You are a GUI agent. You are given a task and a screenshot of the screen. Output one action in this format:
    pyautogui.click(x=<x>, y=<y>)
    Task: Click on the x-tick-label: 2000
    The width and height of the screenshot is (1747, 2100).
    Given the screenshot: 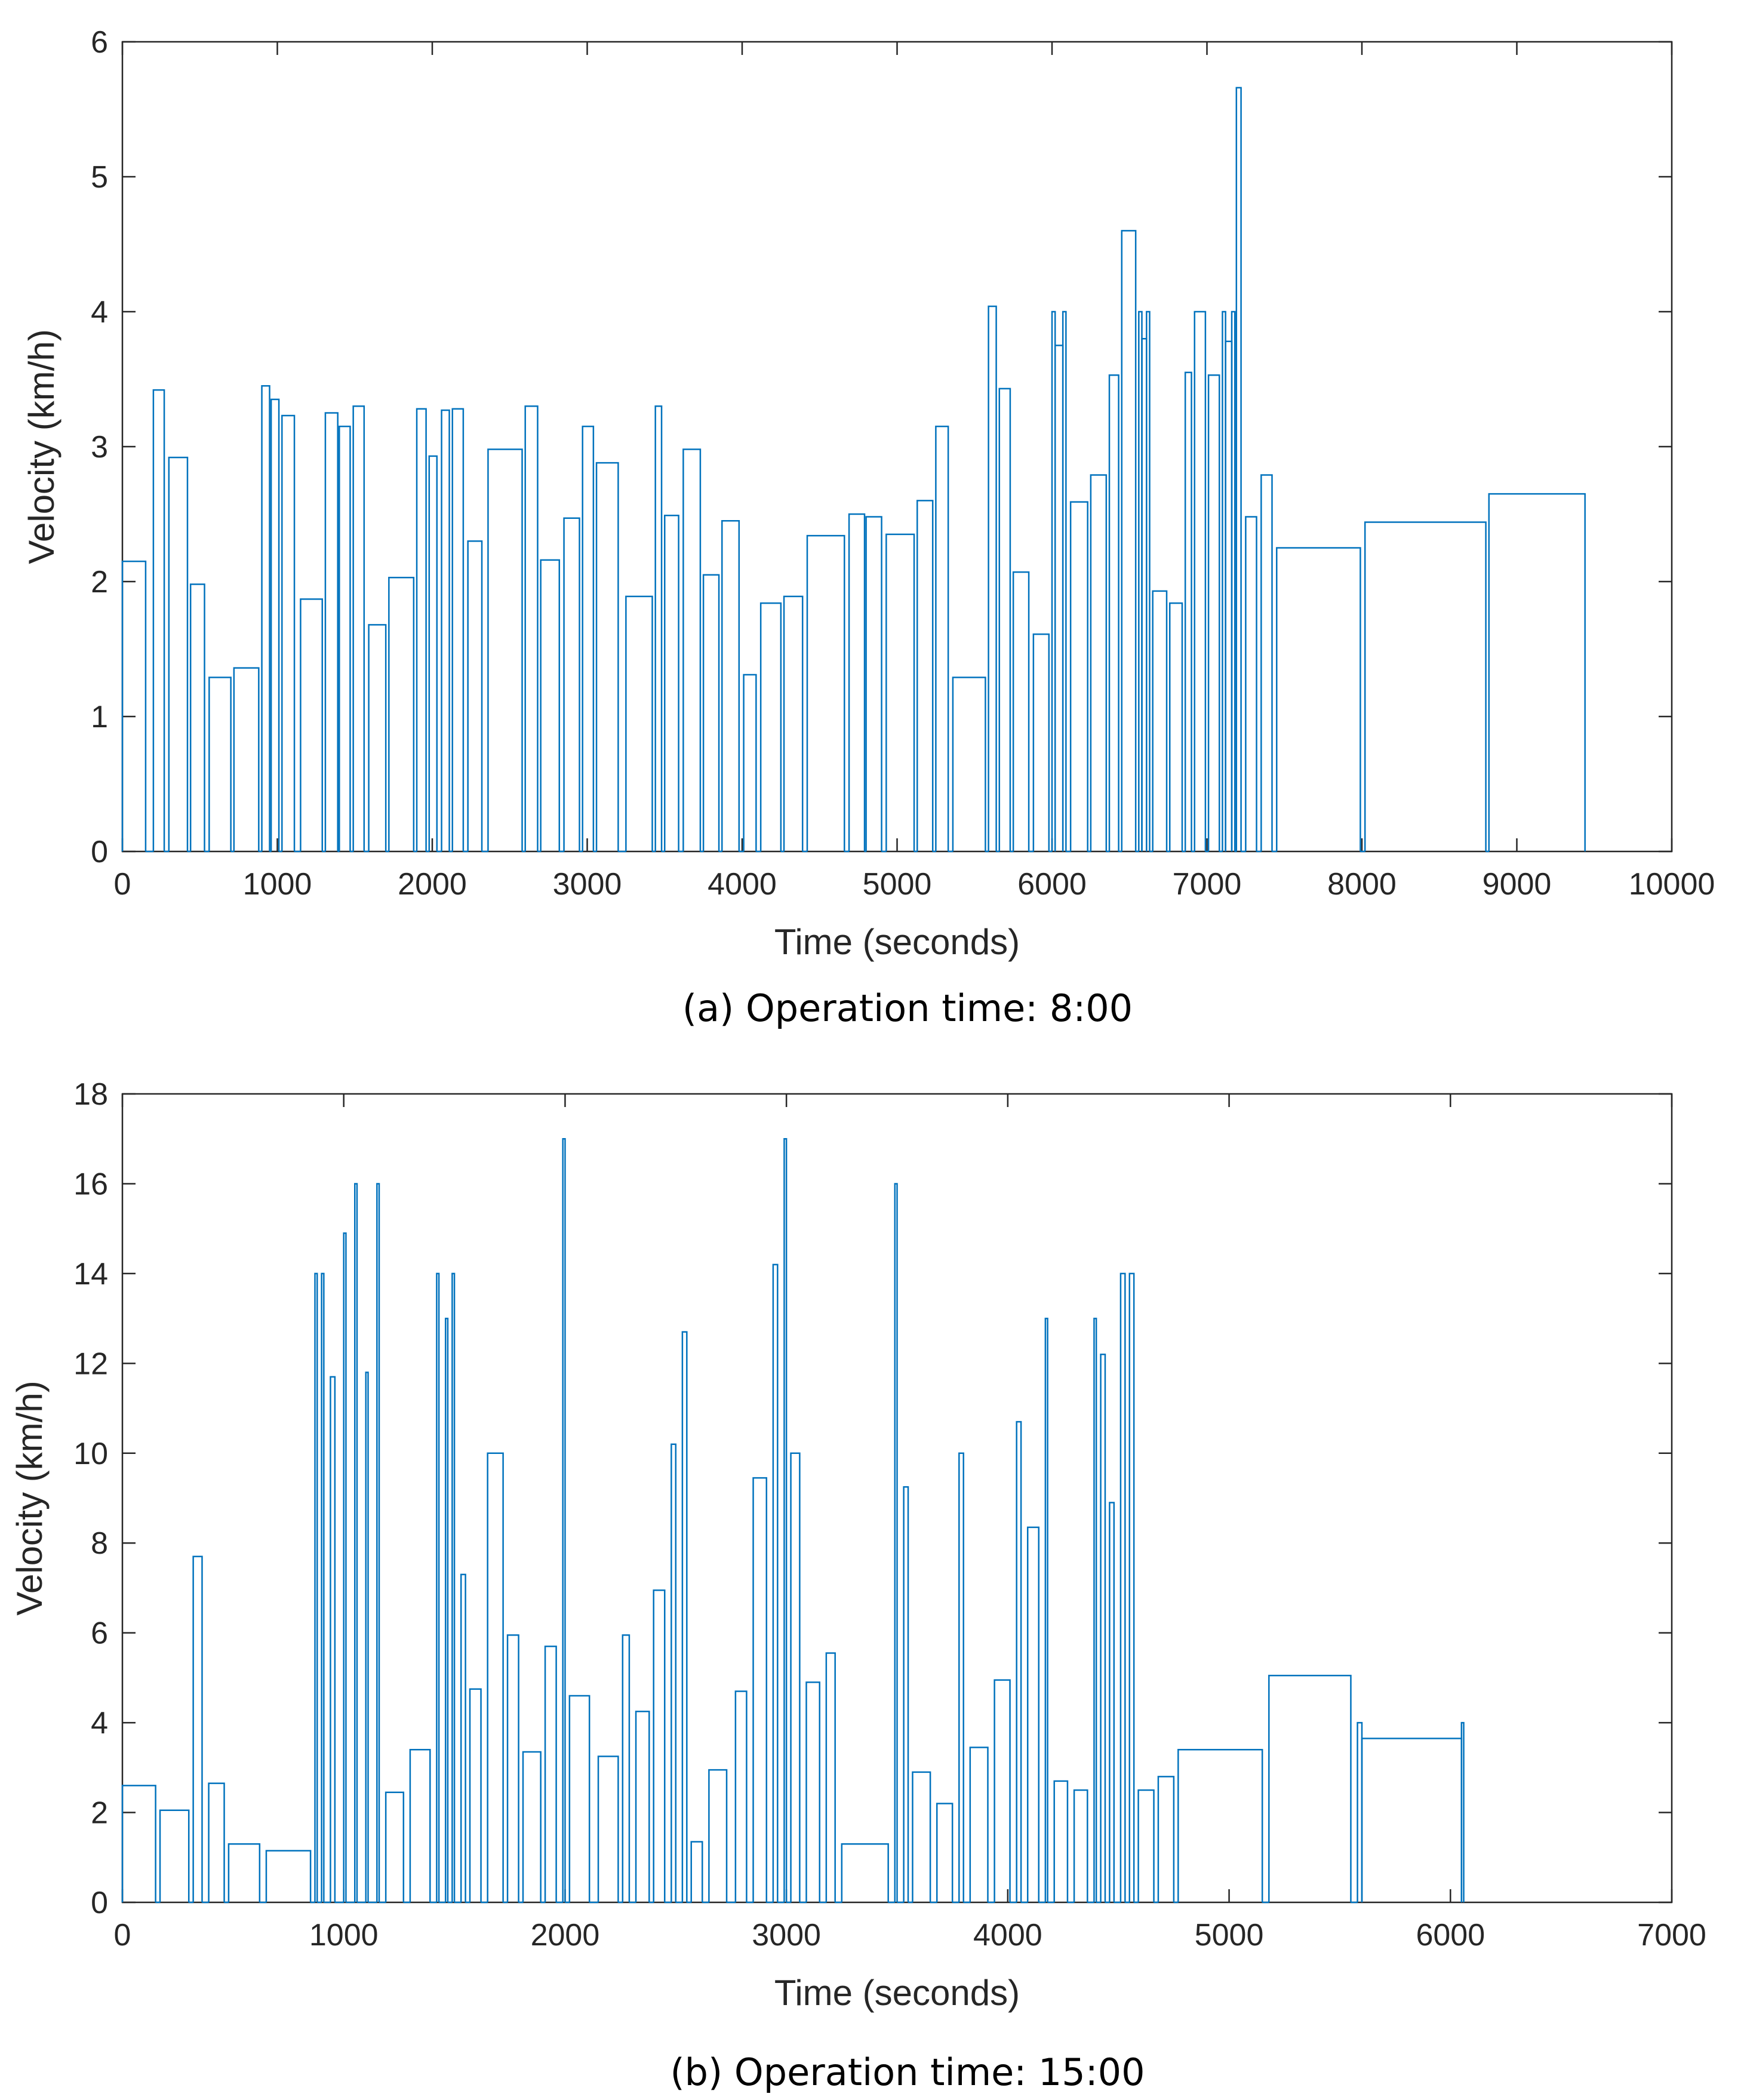 What is the action you would take?
    pyautogui.click(x=565, y=1935)
    